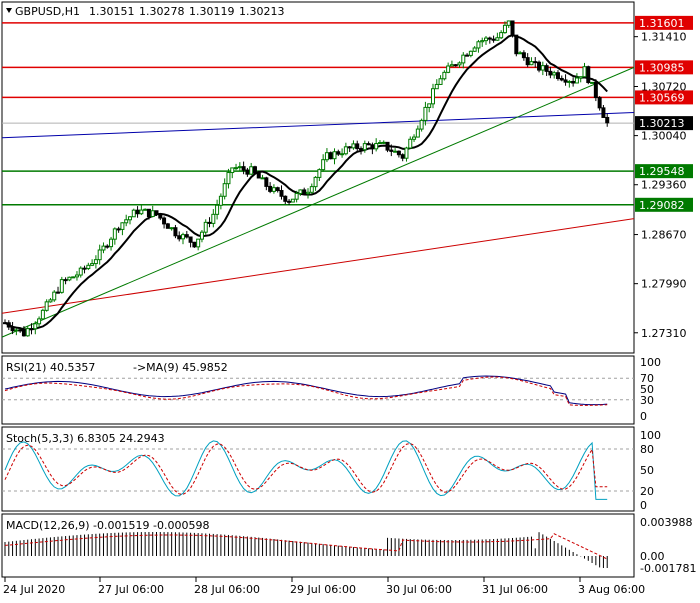 The height and width of the screenshot is (603, 700). Describe the element at coordinates (662, 97) in the screenshot. I see `level-price-label-2: 1.30569` at that location.